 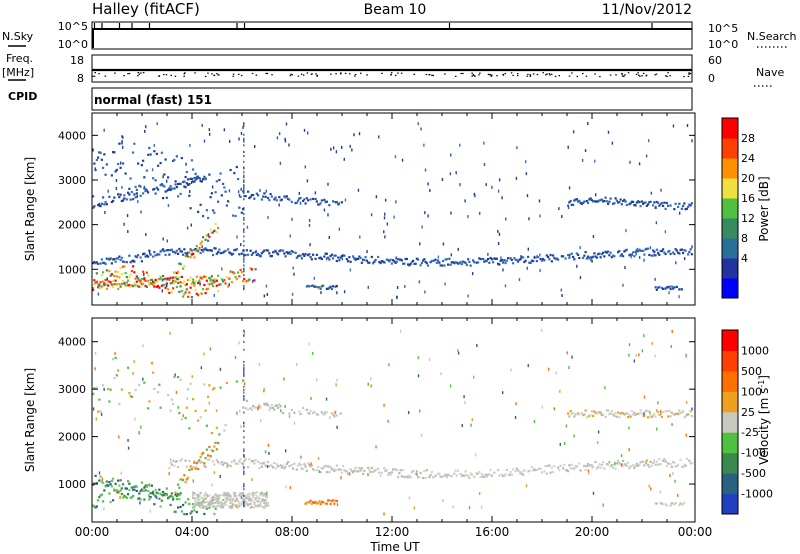 I want to click on x-tick-label: 08:00, so click(x=292, y=532).